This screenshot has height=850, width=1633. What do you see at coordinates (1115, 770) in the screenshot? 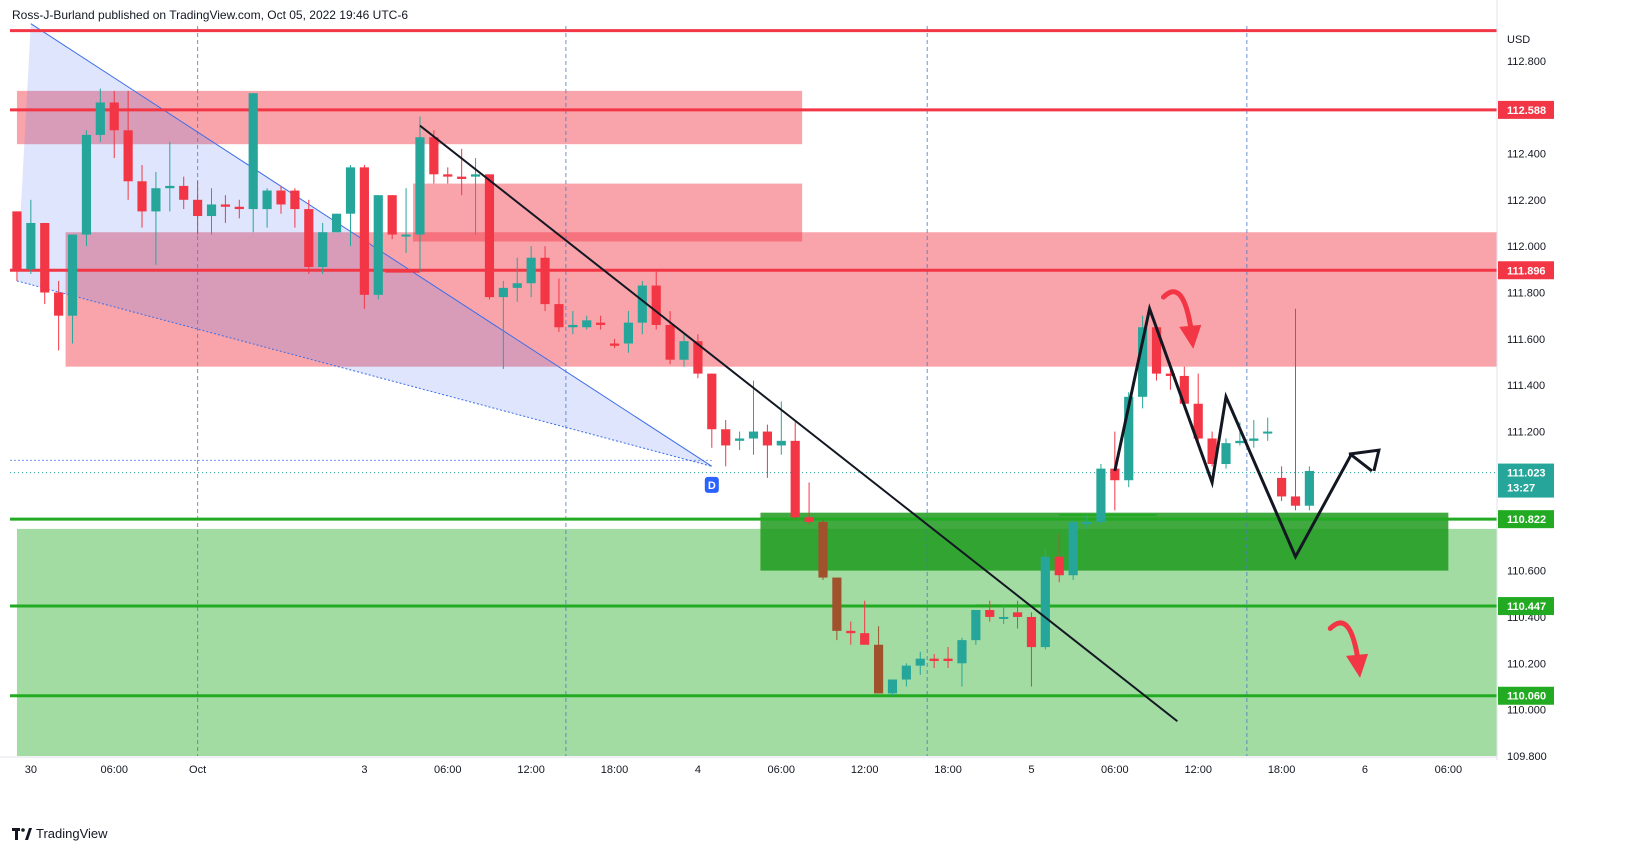
I see `x-tick-label-12: 06:00` at bounding box center [1115, 770].